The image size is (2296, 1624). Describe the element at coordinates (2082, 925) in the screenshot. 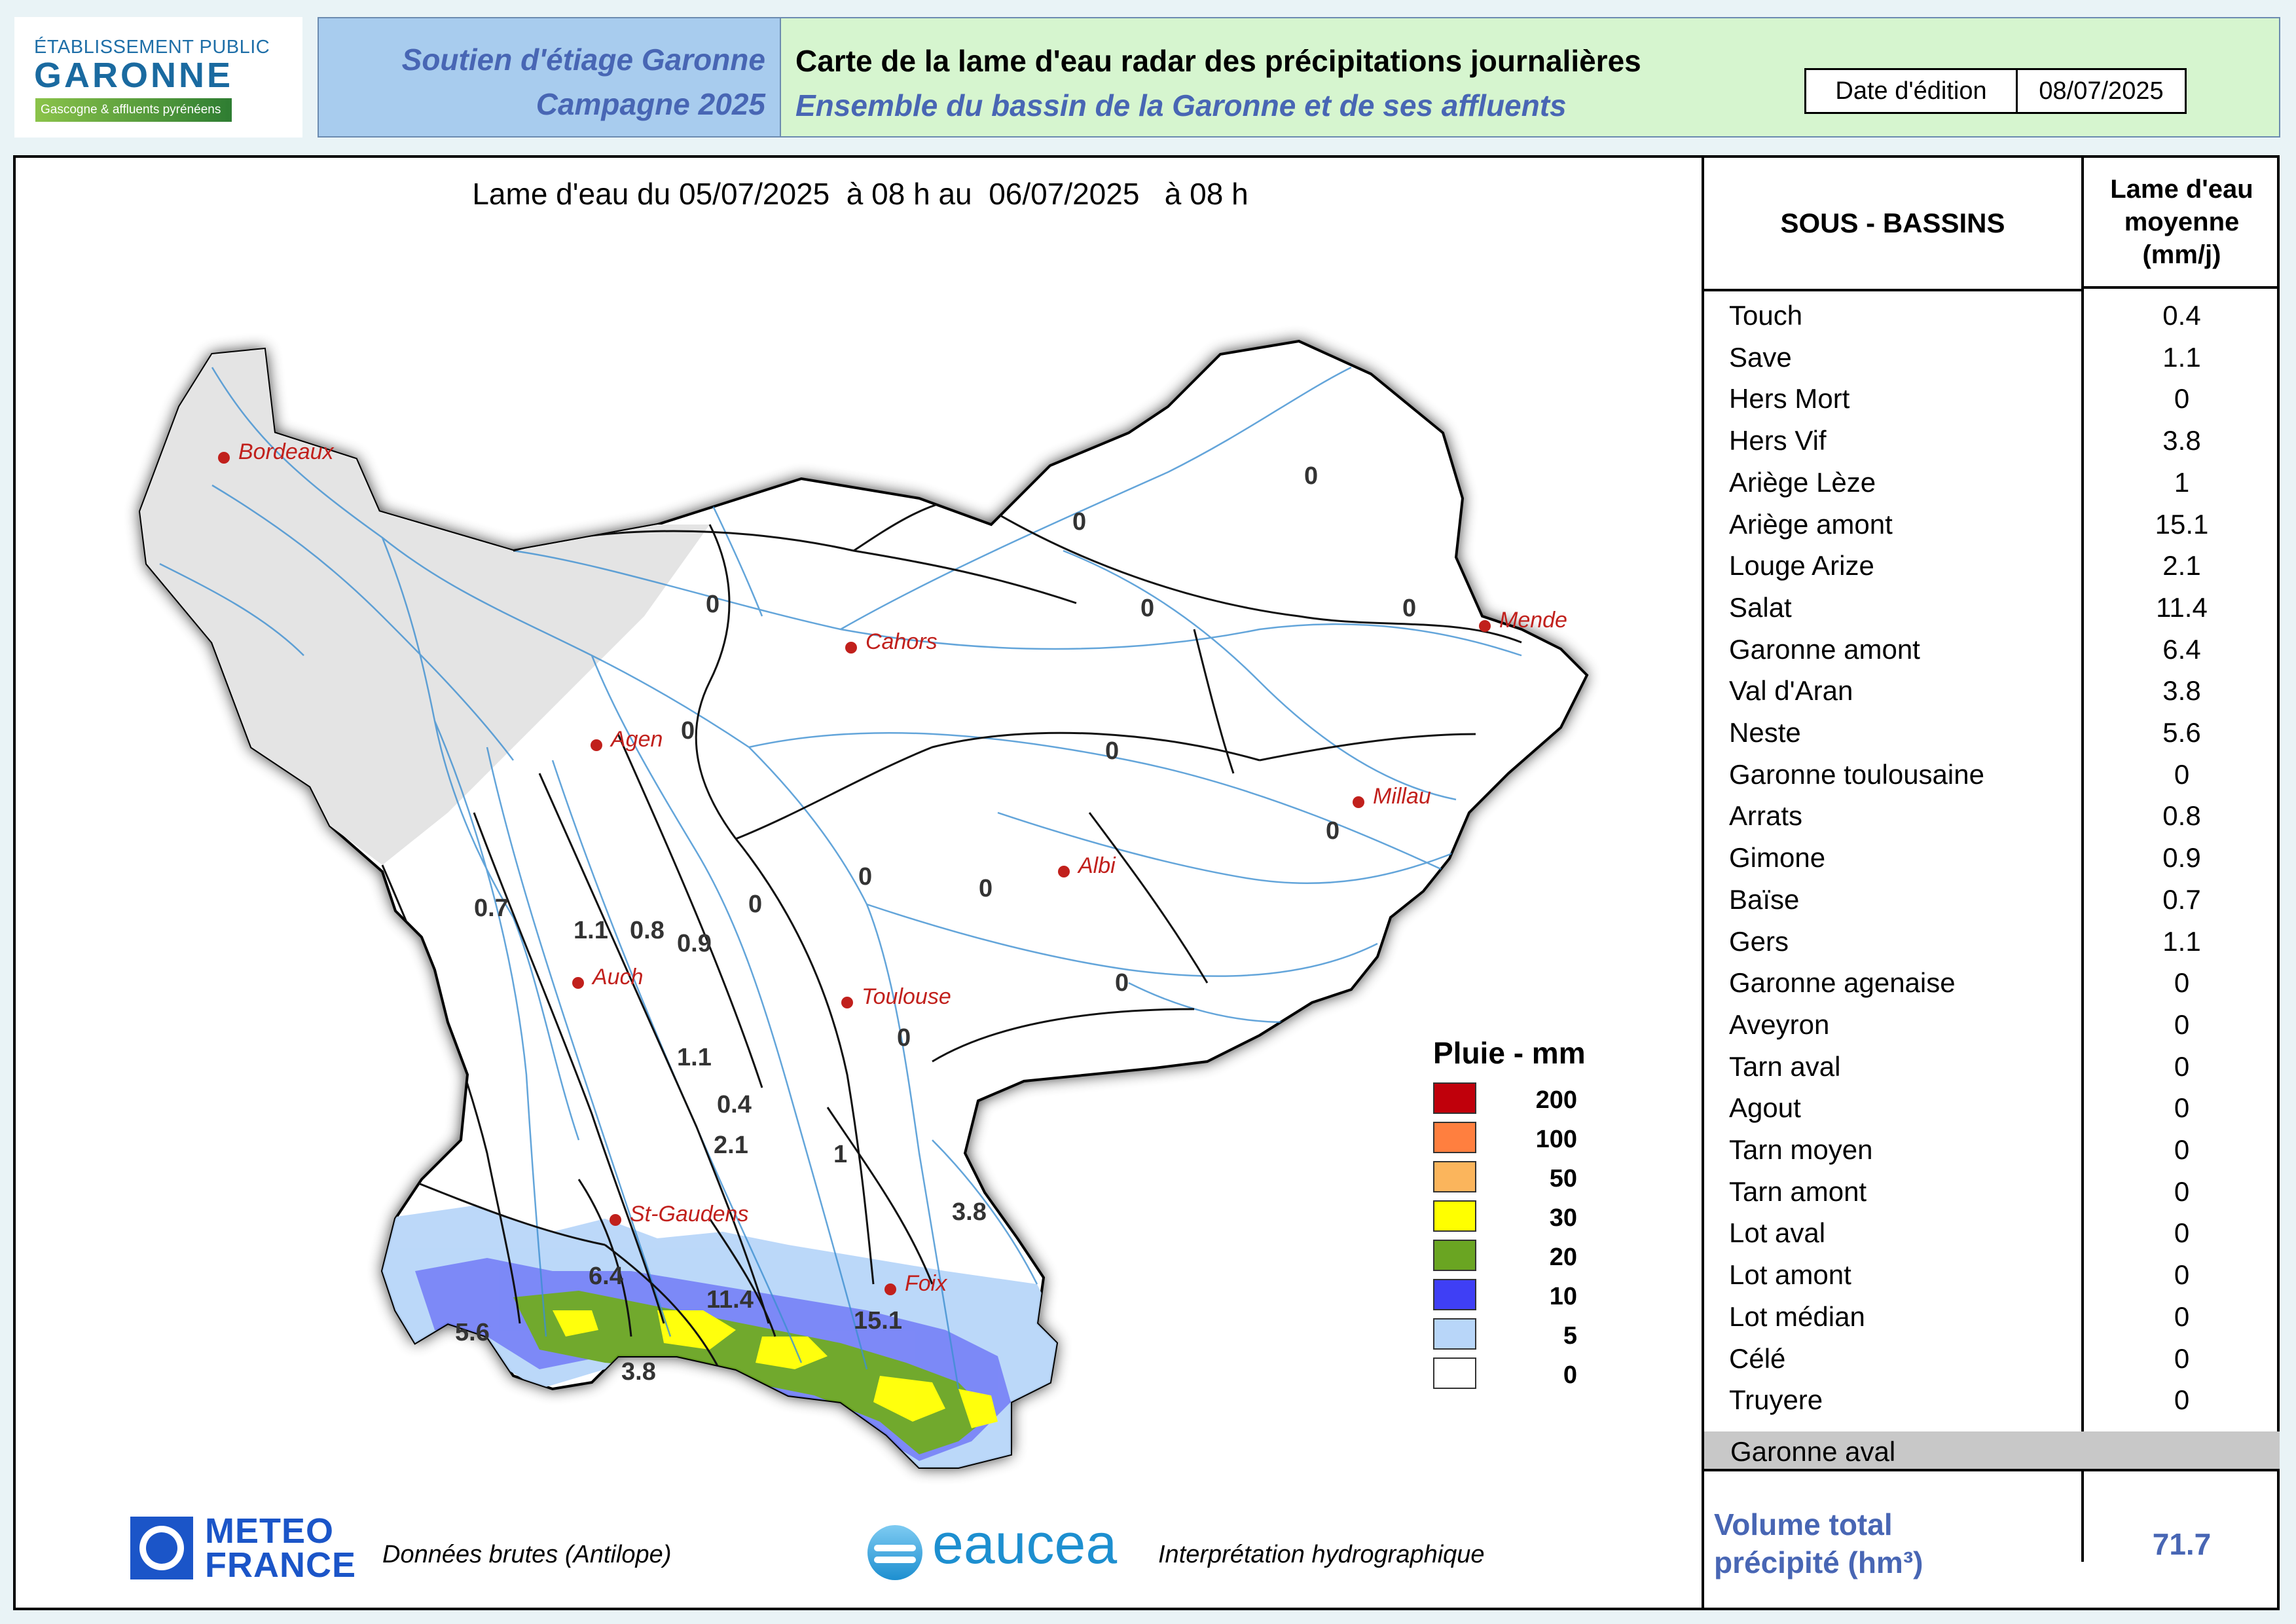

I see `column-divider` at that location.